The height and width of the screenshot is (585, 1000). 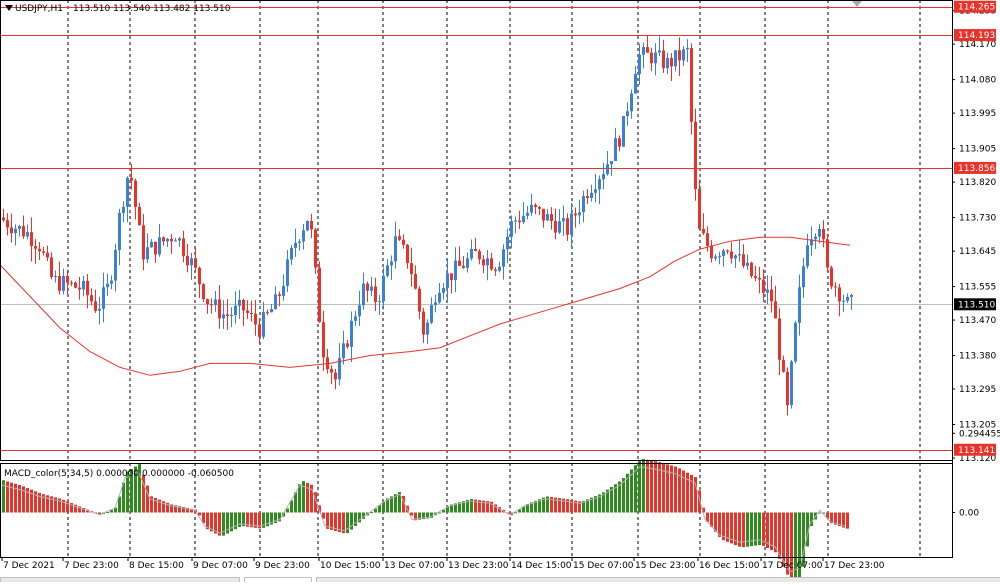 What do you see at coordinates (977, 390) in the screenshot?
I see `price-tick-label: 113.295` at bounding box center [977, 390].